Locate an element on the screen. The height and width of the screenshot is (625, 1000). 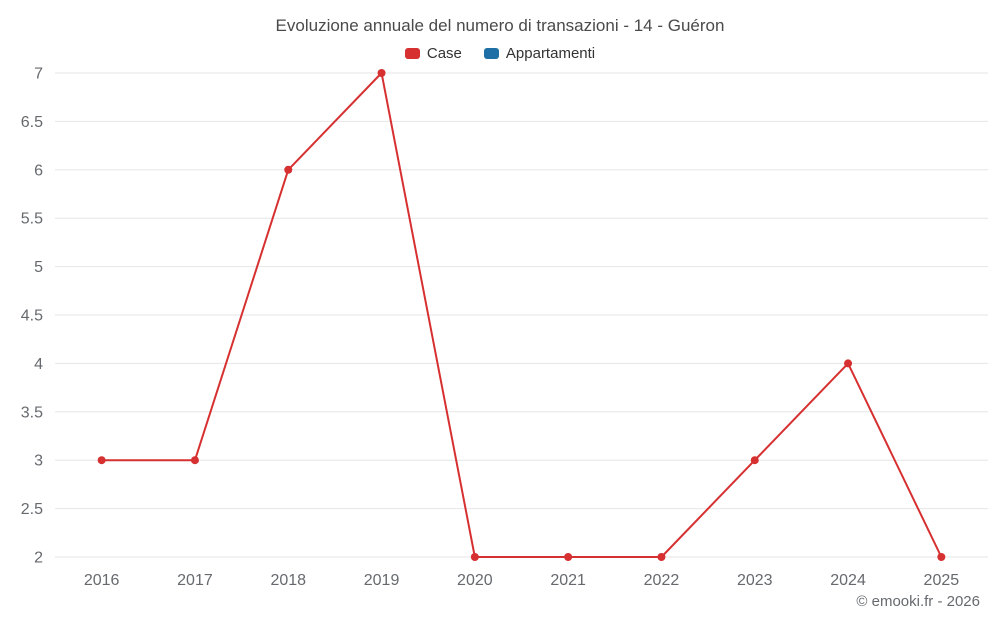
x-axis-tick-label: 2022 is located at coordinates (662, 580).